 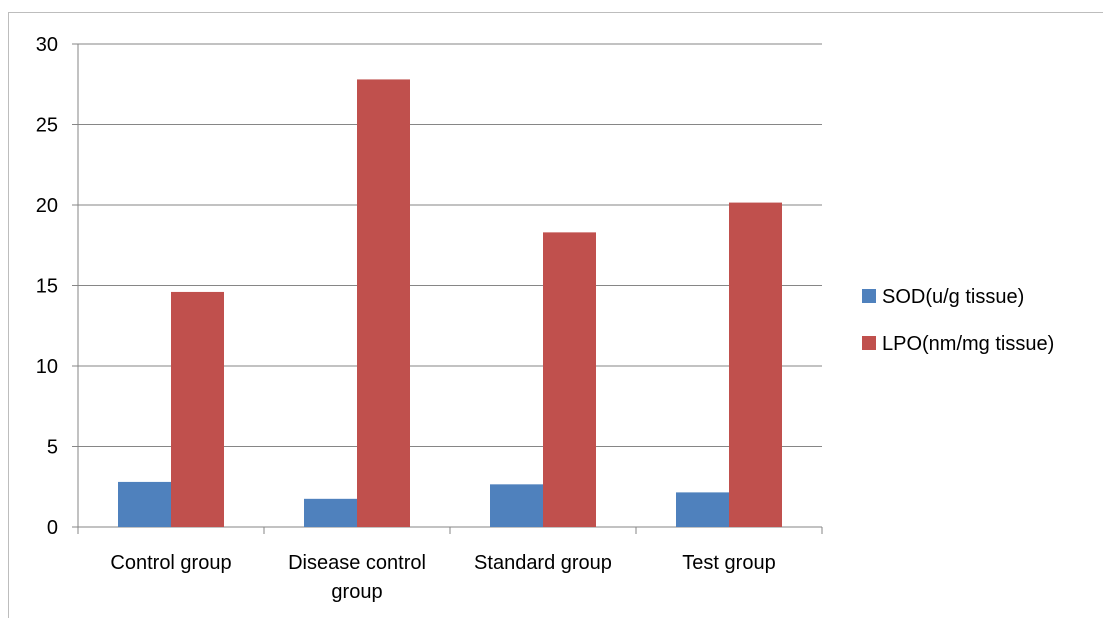 What do you see at coordinates (869, 343) in the screenshot?
I see `legend-swatch-lpo` at bounding box center [869, 343].